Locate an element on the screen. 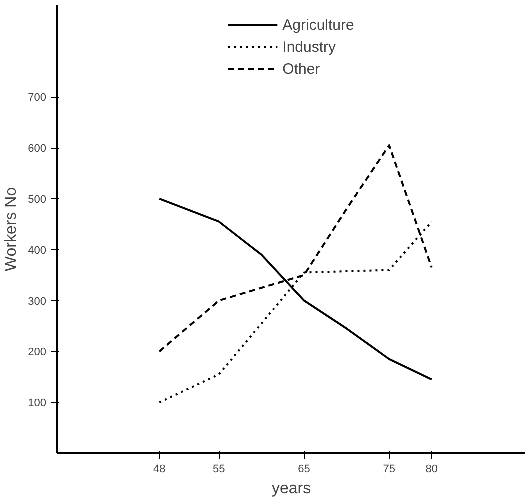 The width and height of the screenshot is (532, 502). x-tick-label: 80 is located at coordinates (432, 470).